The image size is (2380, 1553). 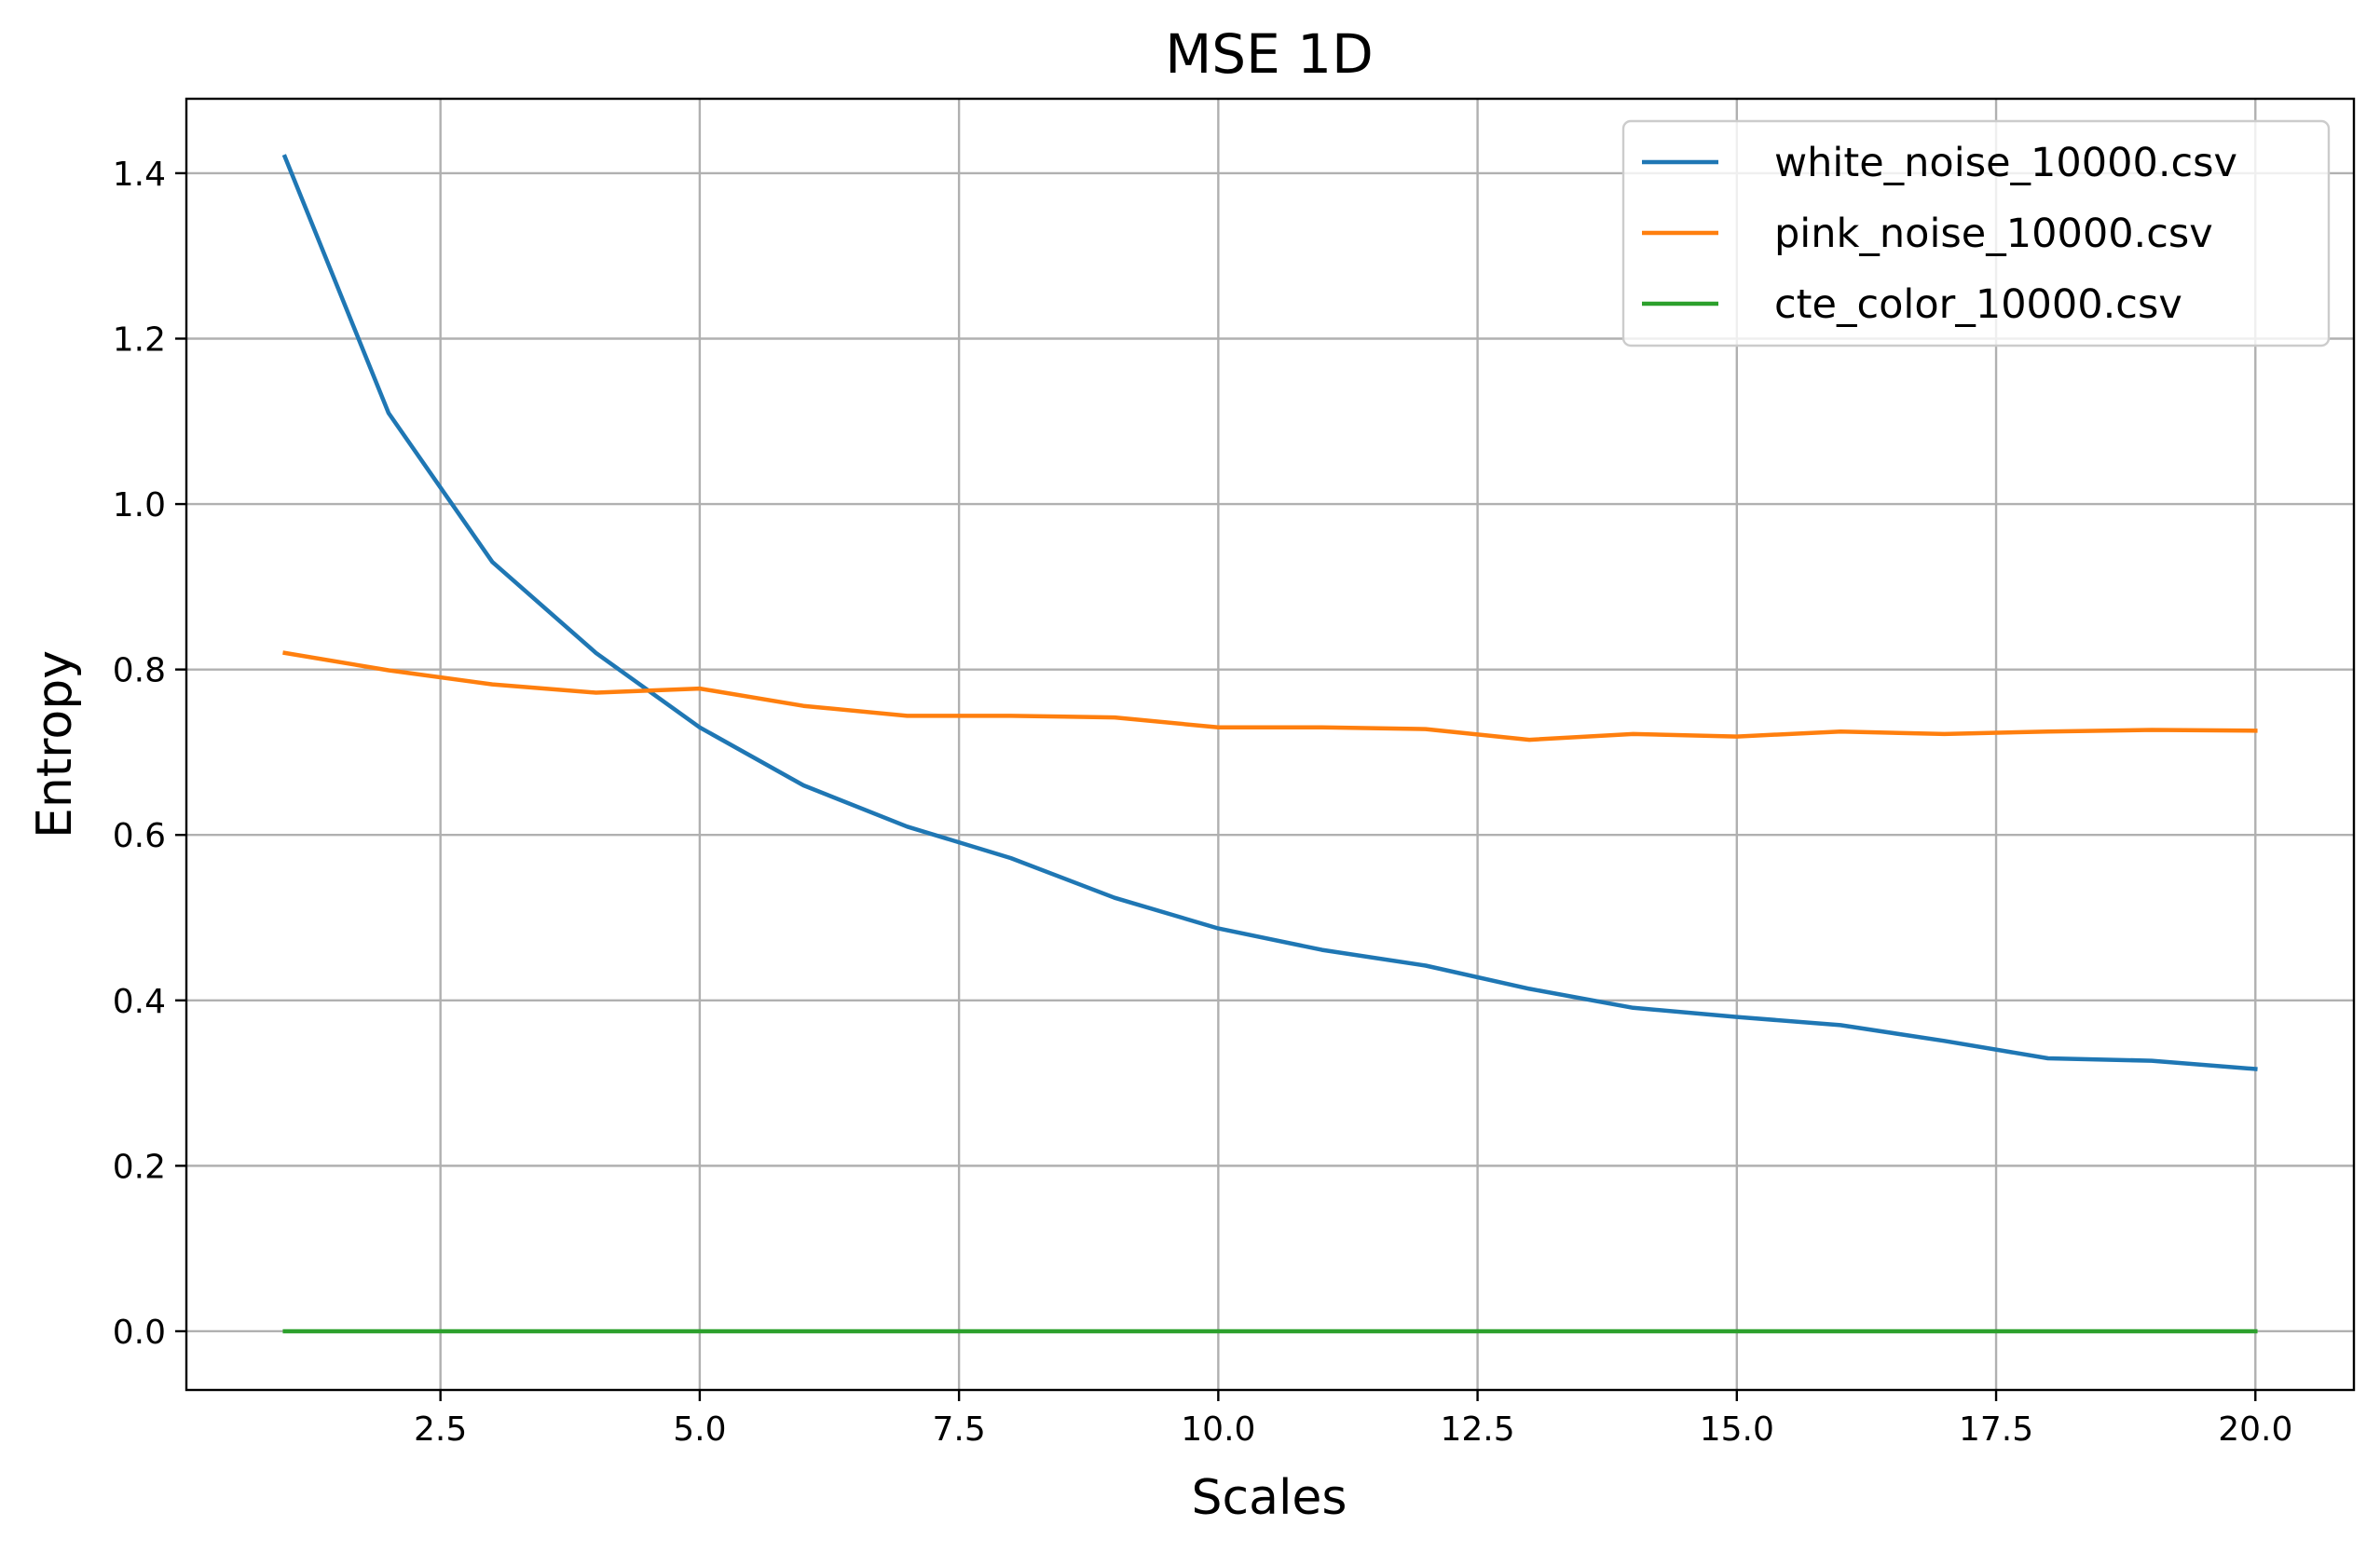 What do you see at coordinates (1996, 1429) in the screenshot?
I see `x-tick-label: 17.5` at bounding box center [1996, 1429].